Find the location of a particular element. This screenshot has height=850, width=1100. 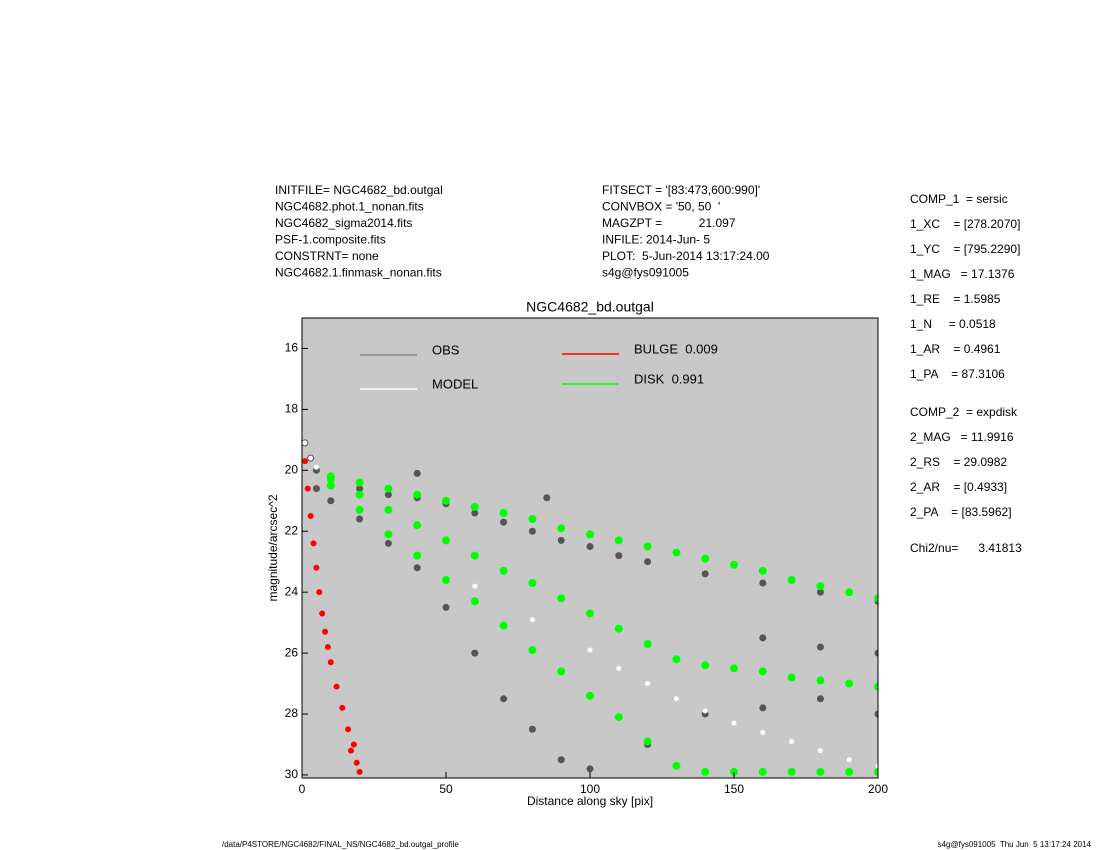

fit-parameter: 2_PA = [83.5962] is located at coordinates (961, 512).